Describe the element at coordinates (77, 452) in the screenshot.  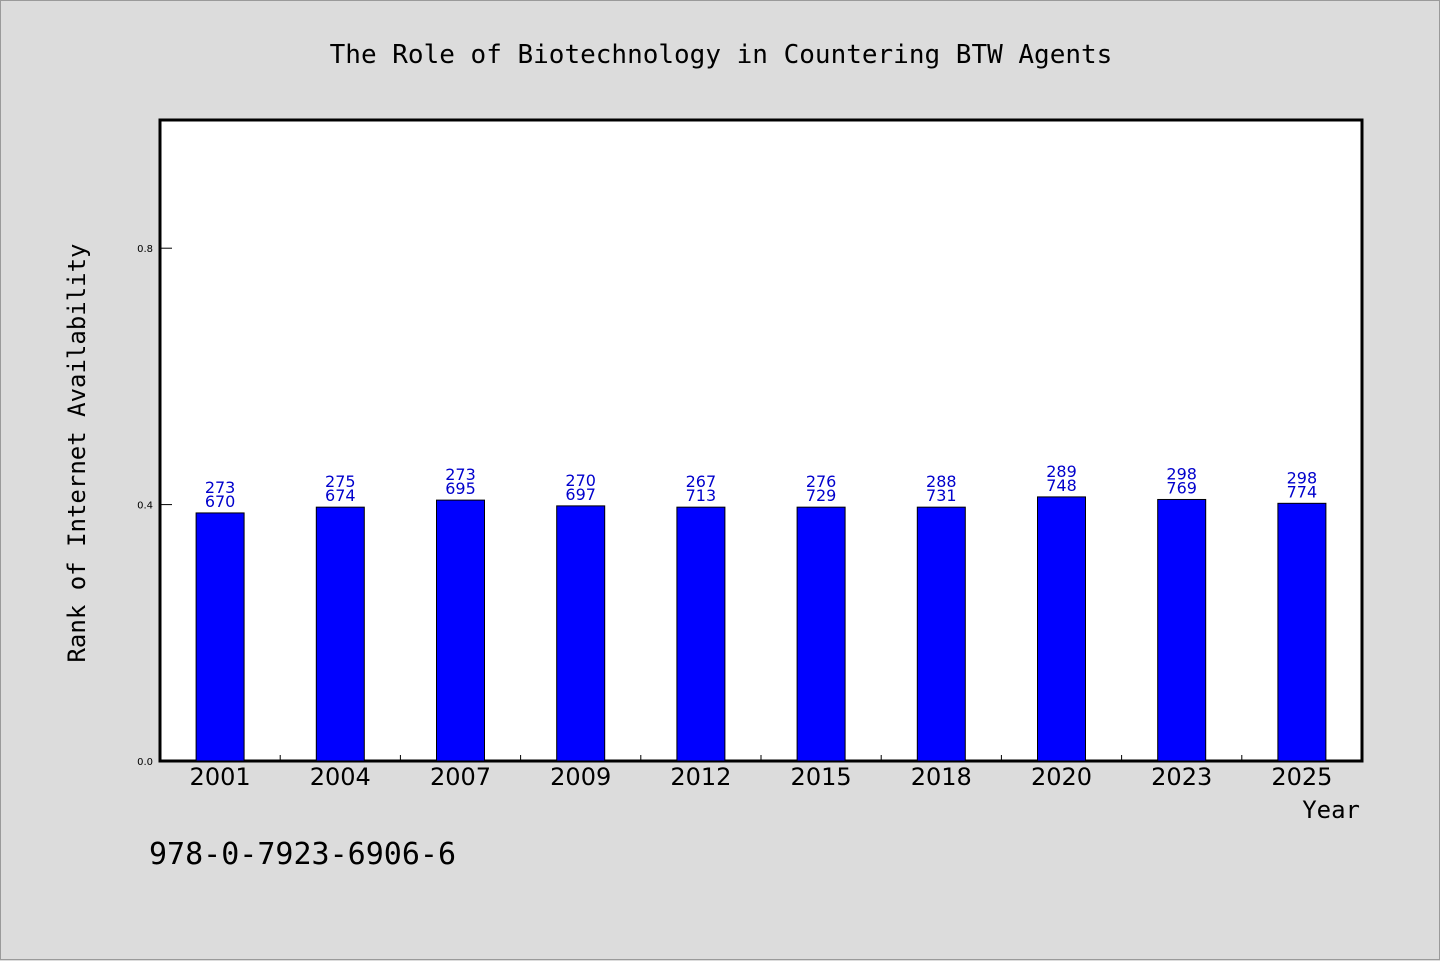
I see `y-axis-label: Rank of Internet Availability` at that location.